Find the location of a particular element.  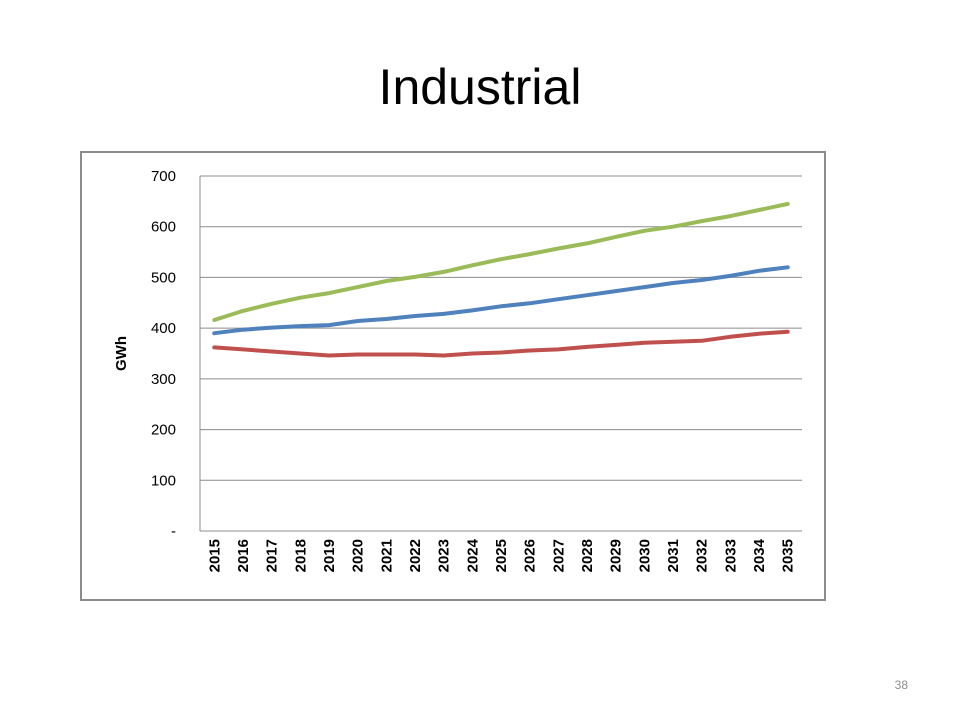

x-tick-label: 2018 is located at coordinates (300, 555).